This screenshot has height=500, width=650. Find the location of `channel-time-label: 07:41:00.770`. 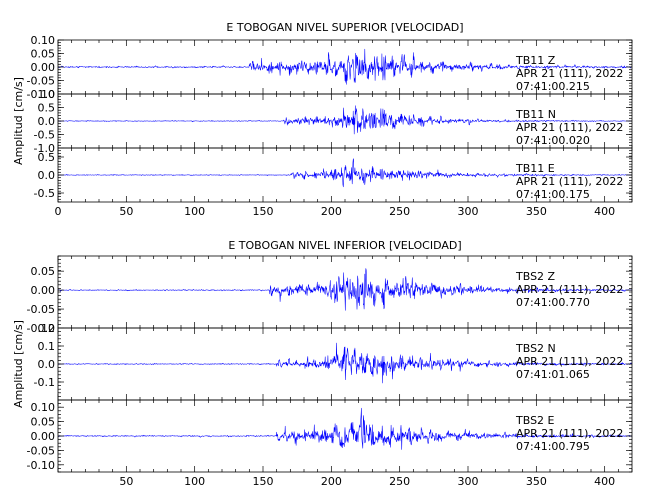

channel-time-label: 07:41:00.770 is located at coordinates (553, 302).